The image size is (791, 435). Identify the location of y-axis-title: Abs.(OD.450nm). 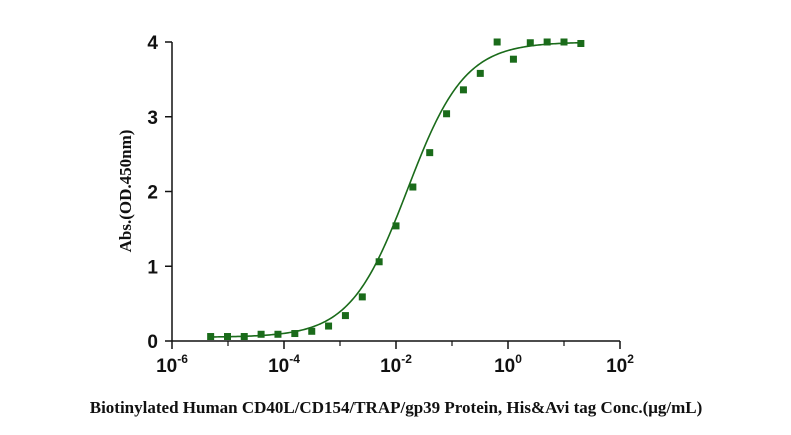
(125, 191).